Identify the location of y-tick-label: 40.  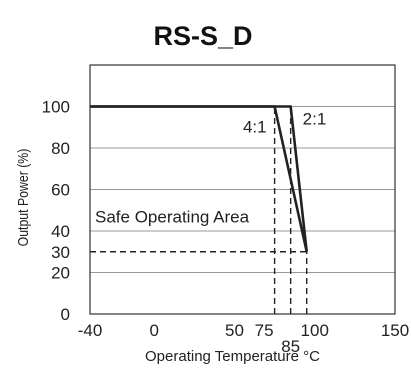
(60, 231).